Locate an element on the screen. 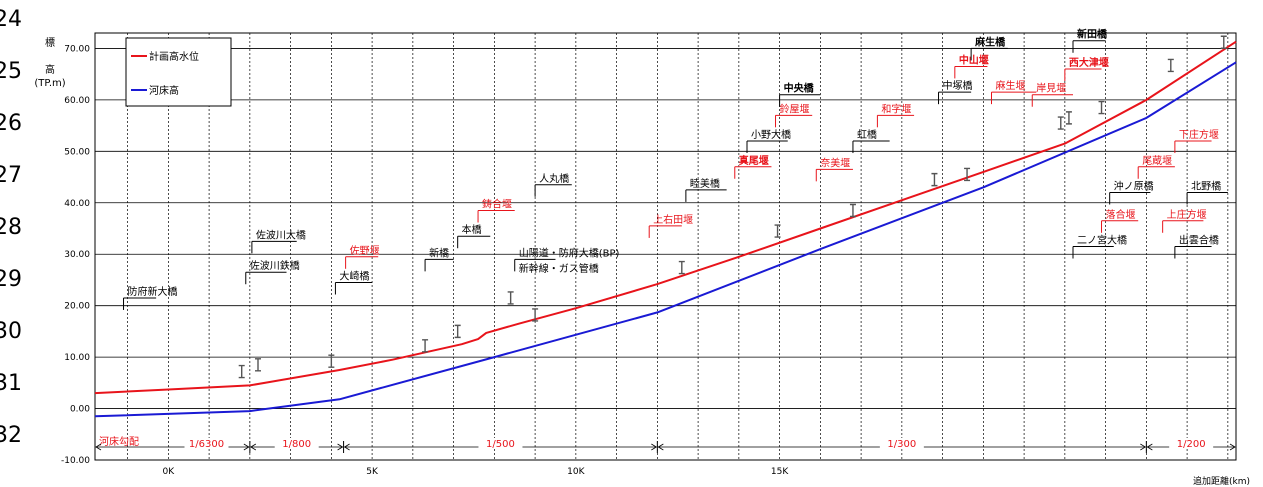 The image size is (1263, 487). structure-label: 麻生橋 is located at coordinates (989, 48).